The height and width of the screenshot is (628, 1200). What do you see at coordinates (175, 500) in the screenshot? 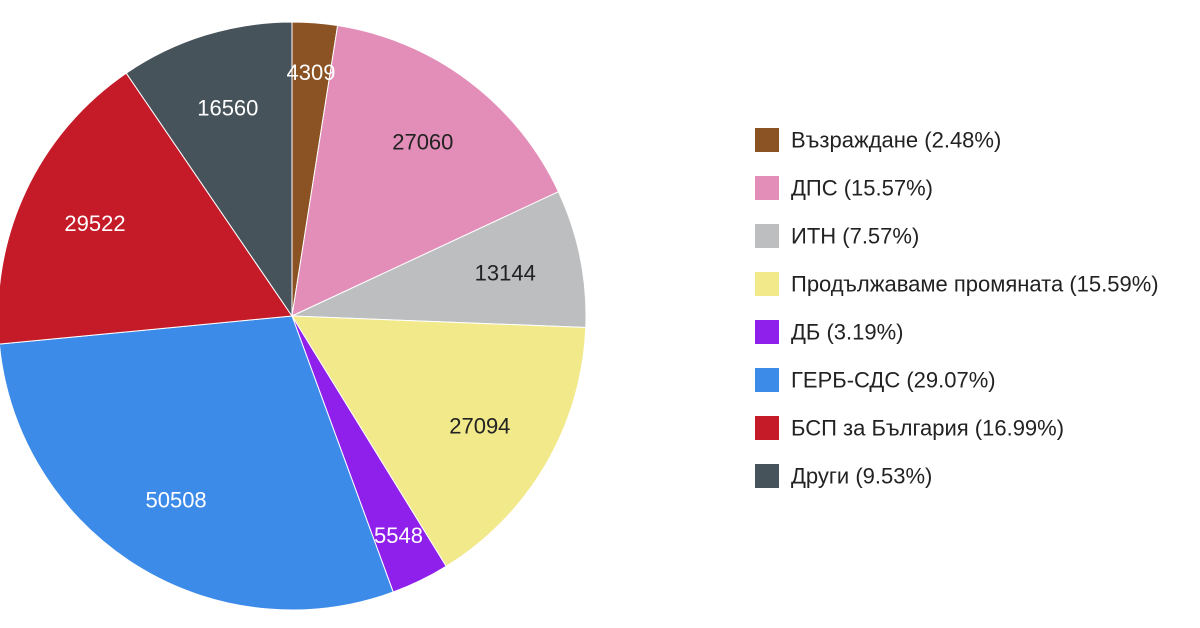
I see `slice-value-label-5: 50508` at bounding box center [175, 500].